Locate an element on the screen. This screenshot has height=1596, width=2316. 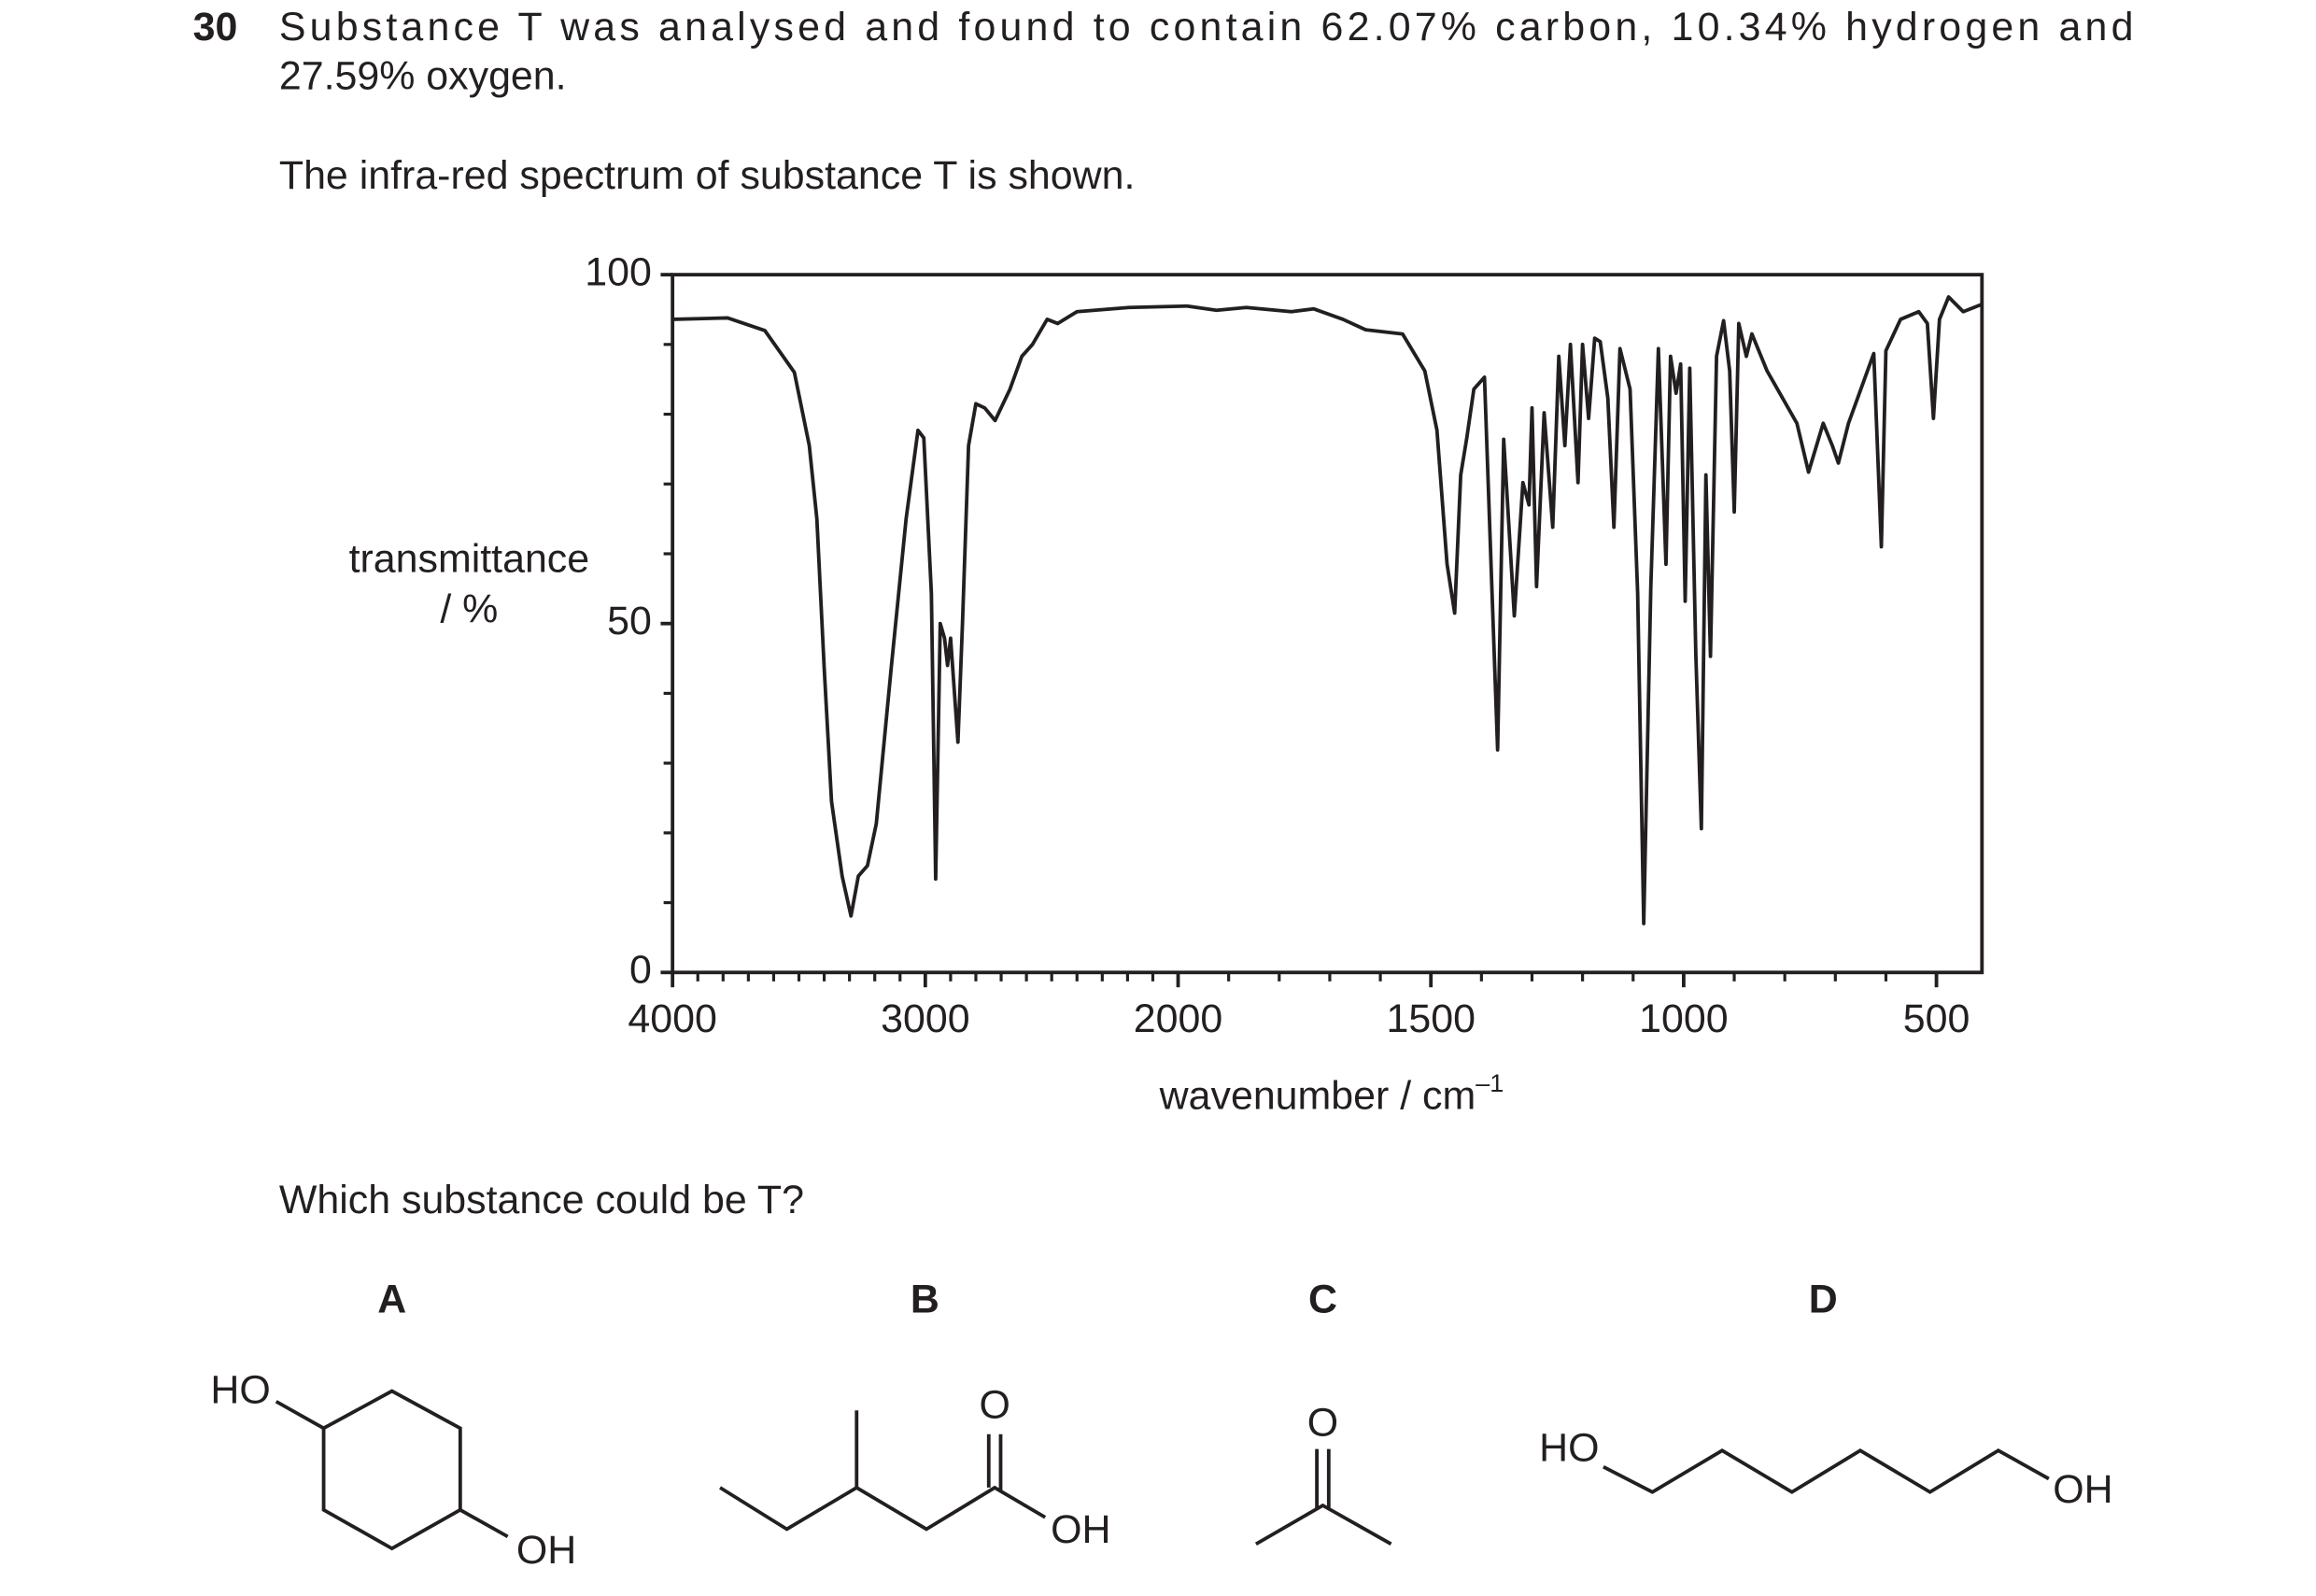
x-tick-label: 1000 is located at coordinates (1683, 1018).